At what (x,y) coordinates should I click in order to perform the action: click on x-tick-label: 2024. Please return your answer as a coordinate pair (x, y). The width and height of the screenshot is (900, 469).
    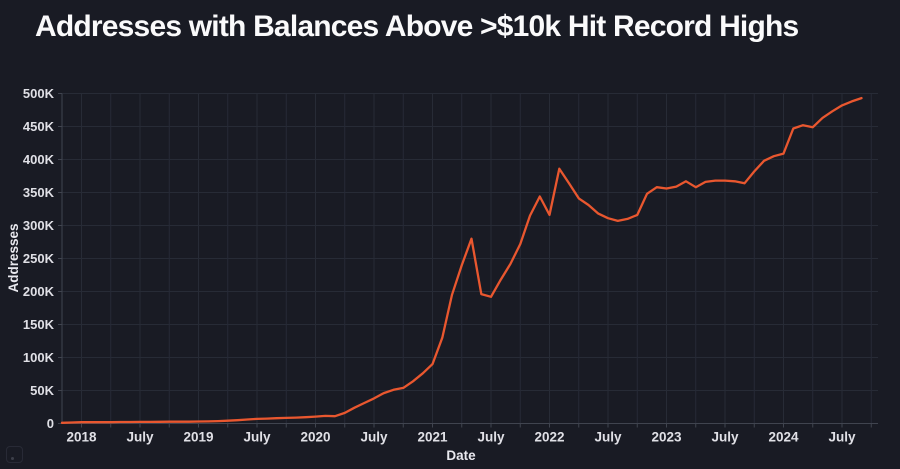
    Looking at the image, I should click on (783, 437).